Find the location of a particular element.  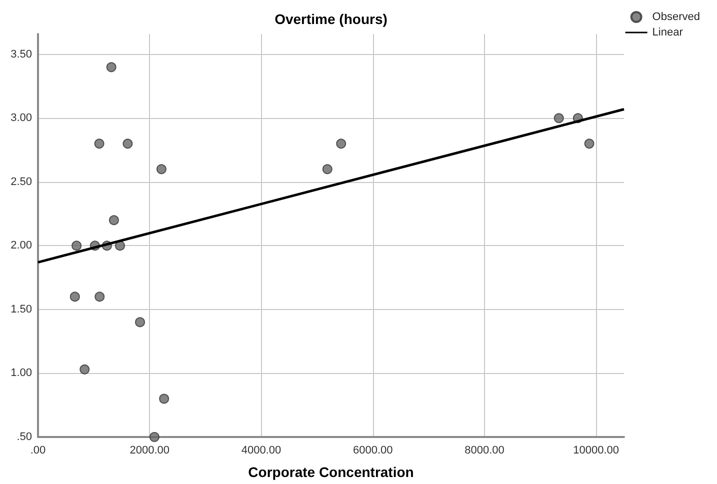

x-tick-label: 10000.00 is located at coordinates (596, 450).